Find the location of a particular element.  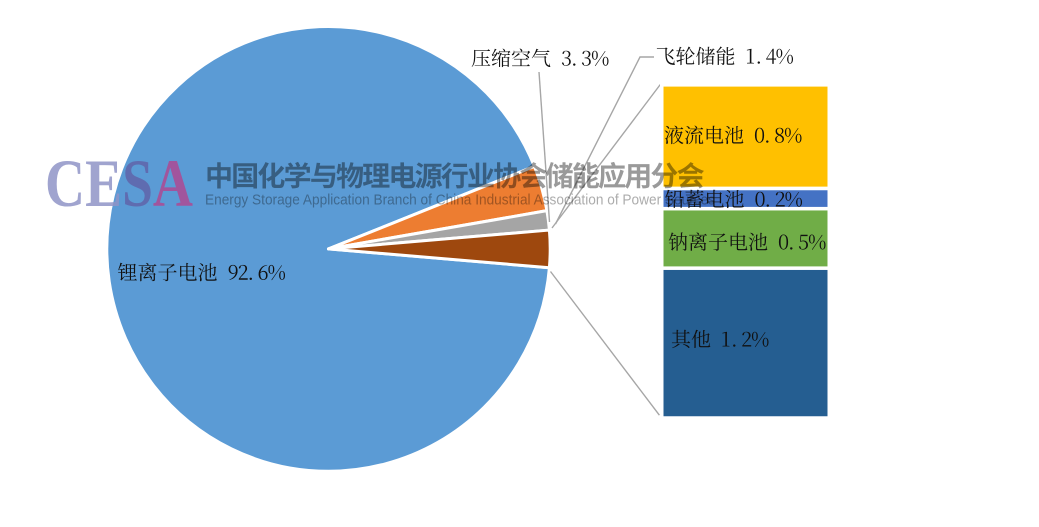

svg-text: CESA is located at coordinates (119, 183).